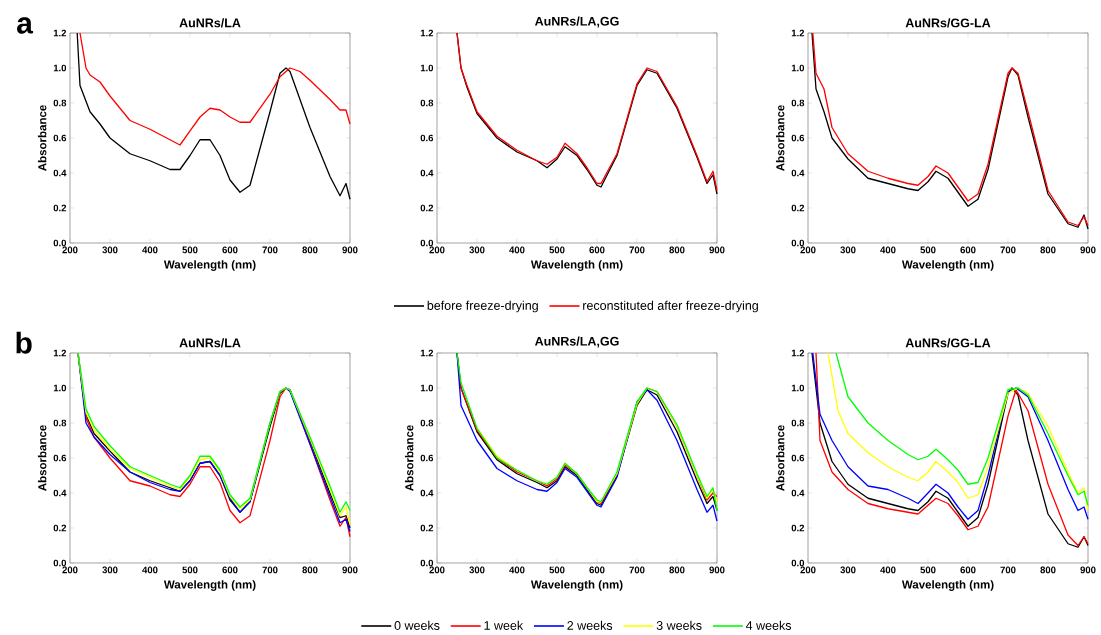 The width and height of the screenshot is (1101, 635). I want to click on legend-label: 2 weeks, so click(590, 625).